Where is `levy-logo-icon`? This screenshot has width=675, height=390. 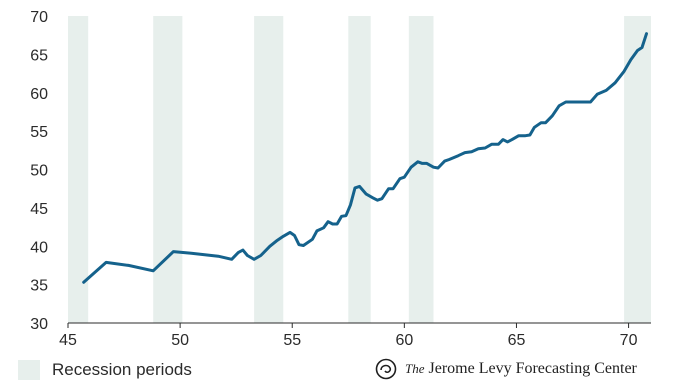
levy-logo-icon is located at coordinates (386, 369).